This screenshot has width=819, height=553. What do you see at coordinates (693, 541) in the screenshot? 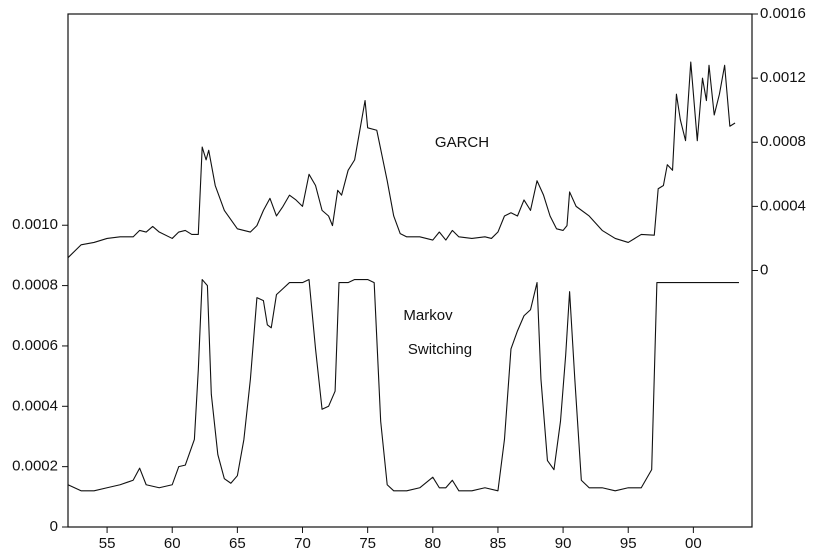
I see `x-tick-label: 00` at bounding box center [693, 541].